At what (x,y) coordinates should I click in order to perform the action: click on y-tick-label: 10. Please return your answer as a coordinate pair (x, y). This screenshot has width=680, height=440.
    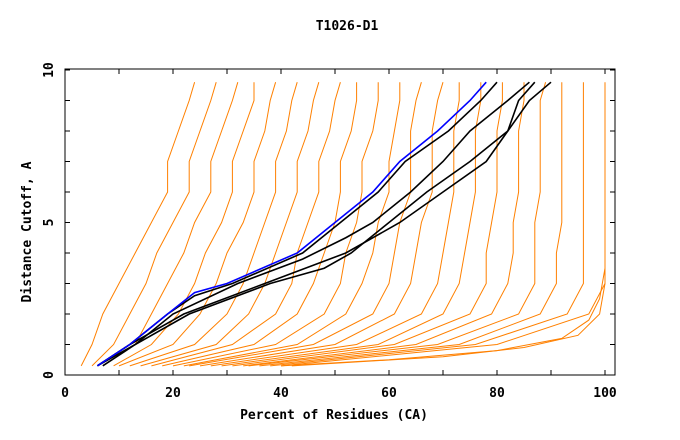
    Looking at the image, I should click on (49, 70).